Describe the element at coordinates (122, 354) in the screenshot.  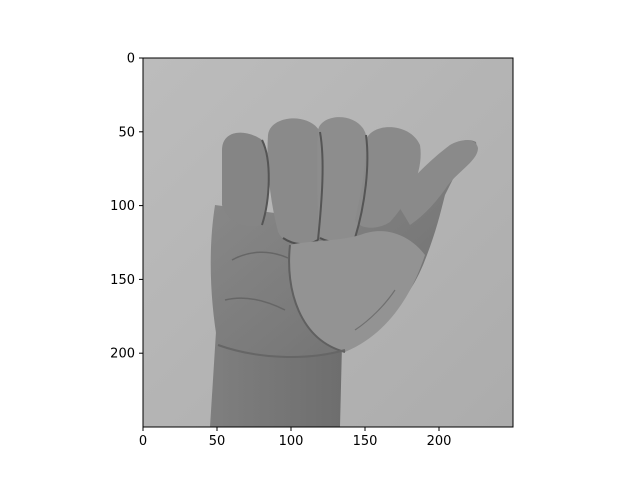
I see `y-tick-label: 200` at that location.